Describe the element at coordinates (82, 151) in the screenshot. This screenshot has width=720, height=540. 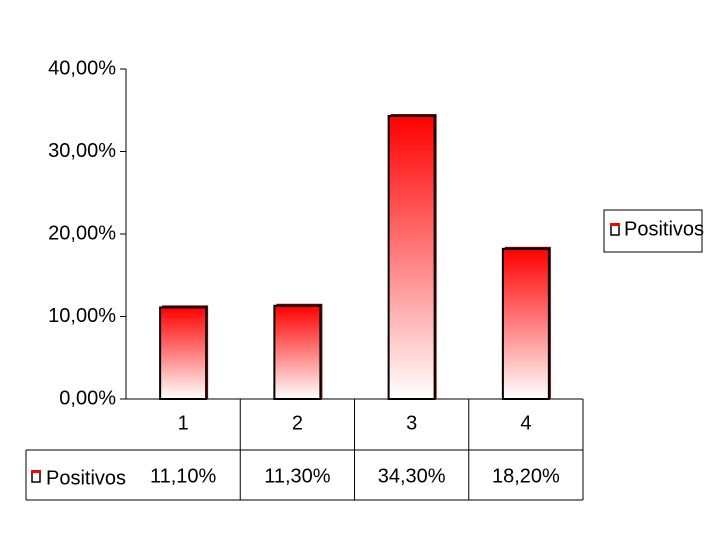
I see `y-tick-label: 30,00%` at that location.